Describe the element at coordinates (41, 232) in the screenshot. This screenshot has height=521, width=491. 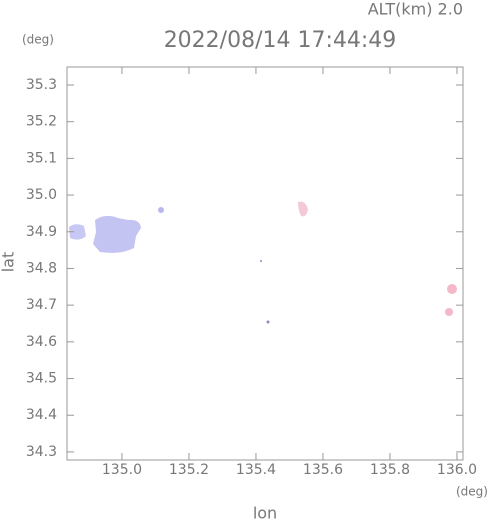
I see `y-tick-label: 34.9` at that location.